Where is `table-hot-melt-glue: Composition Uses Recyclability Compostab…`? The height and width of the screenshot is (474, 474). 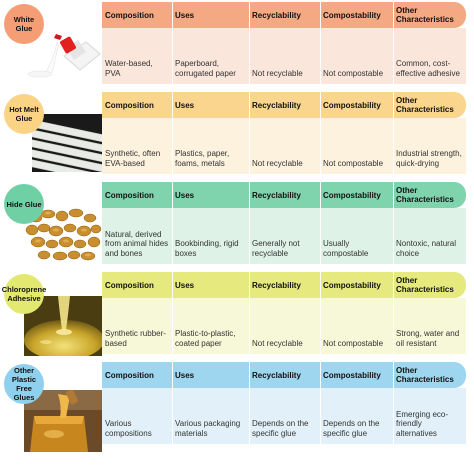
table-hot-melt-glue: Composition Uses Recyclability Compostab… is located at coordinates (284, 133).